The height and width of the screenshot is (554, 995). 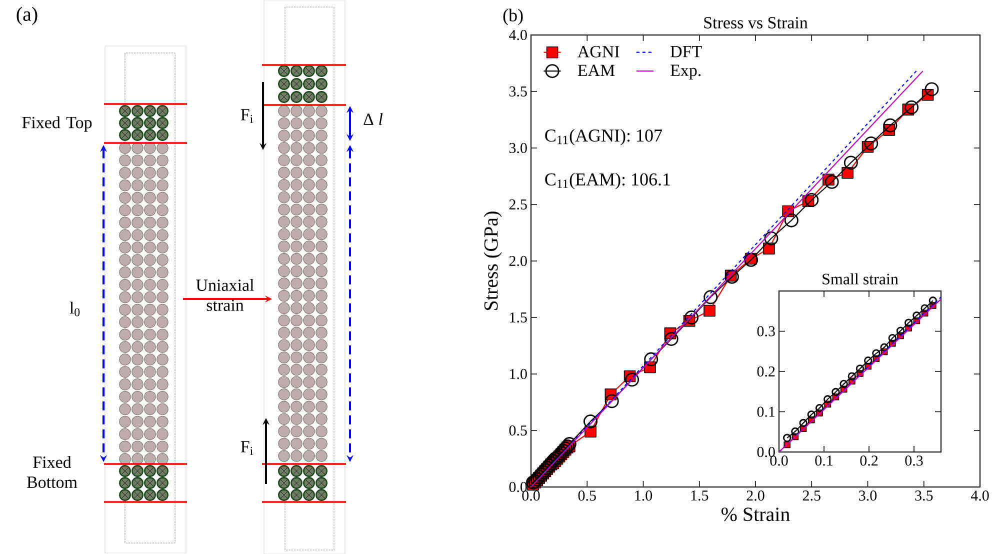 What do you see at coordinates (587, 495) in the screenshot?
I see `x-tick-label: 0.5` at bounding box center [587, 495].